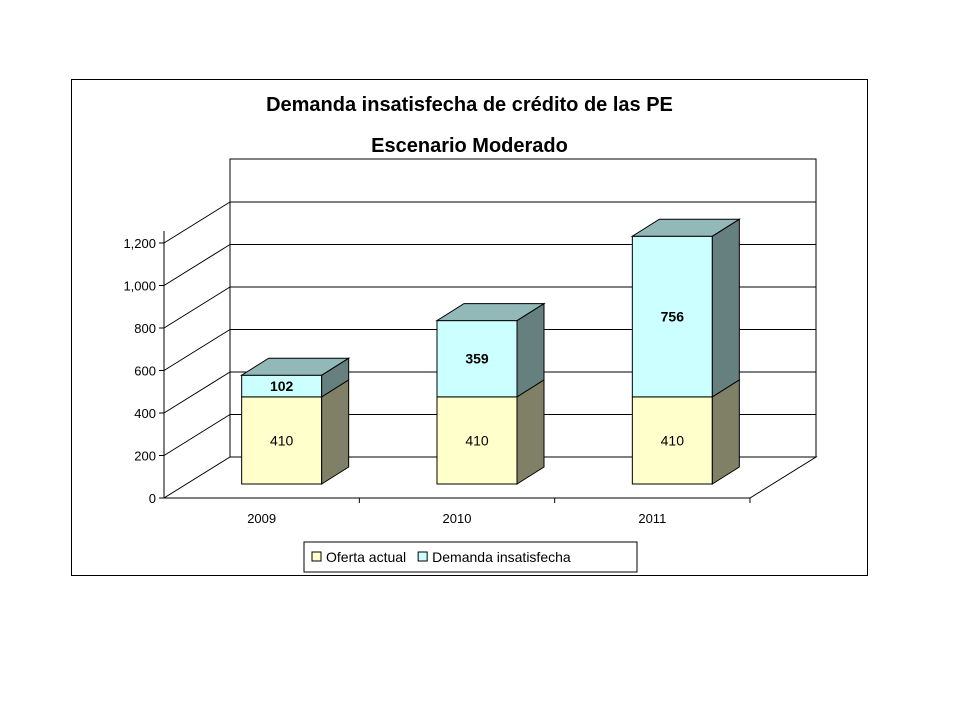 The width and height of the screenshot is (960, 720). I want to click on legend, so click(470, 557).